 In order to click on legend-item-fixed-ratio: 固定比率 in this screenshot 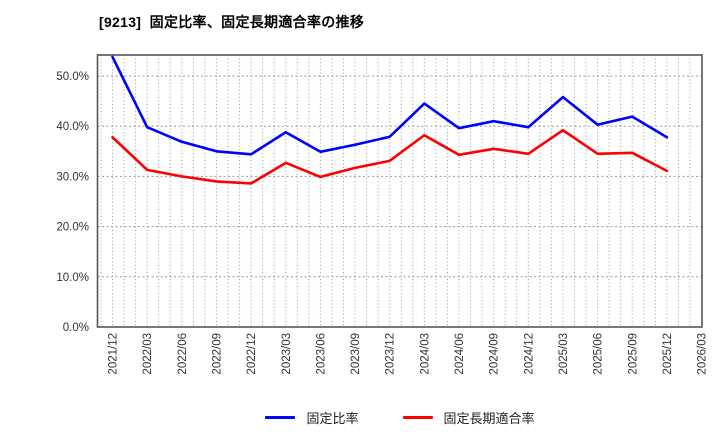, I will do `click(312, 417)`.